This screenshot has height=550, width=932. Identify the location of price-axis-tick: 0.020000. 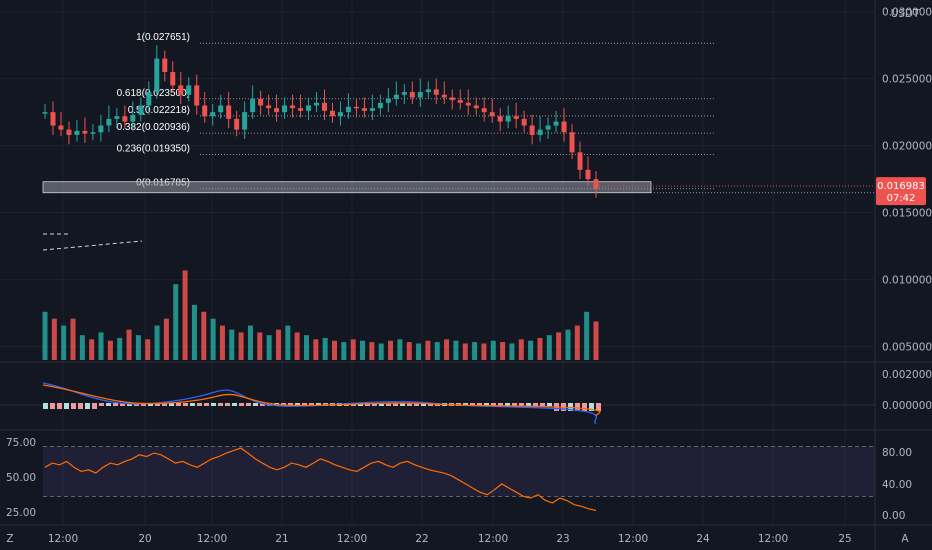
(907, 147).